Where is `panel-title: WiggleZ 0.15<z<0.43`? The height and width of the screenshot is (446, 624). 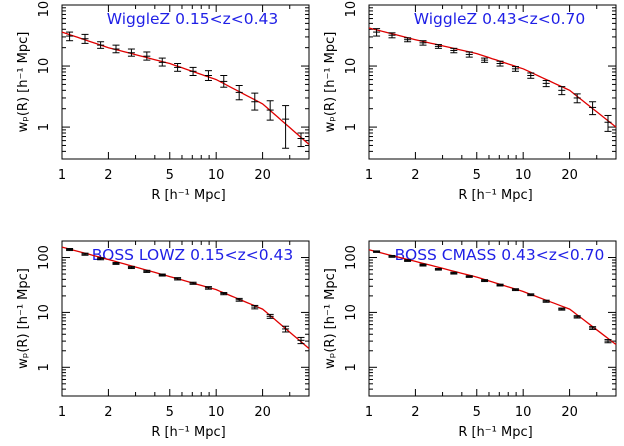
panel-title: WiggleZ 0.15<z<0.43 is located at coordinates (193, 19).